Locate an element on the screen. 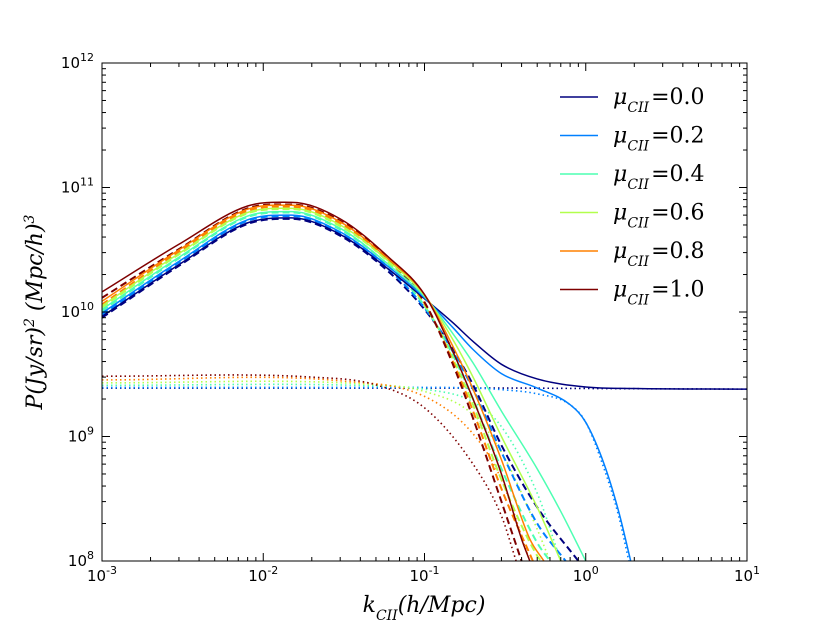  x-tick-label: 10⁻² is located at coordinates (263, 574).